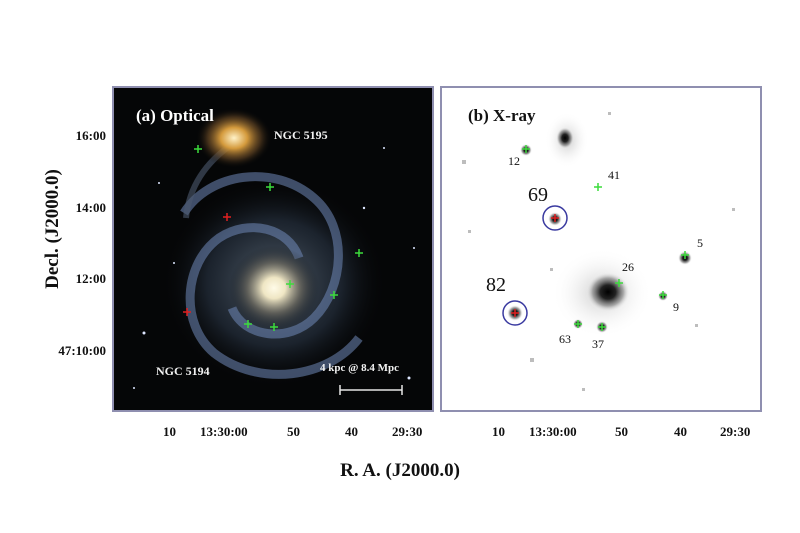  Describe the element at coordinates (608, 292) in the screenshot. I see `xray-nucleus` at that location.